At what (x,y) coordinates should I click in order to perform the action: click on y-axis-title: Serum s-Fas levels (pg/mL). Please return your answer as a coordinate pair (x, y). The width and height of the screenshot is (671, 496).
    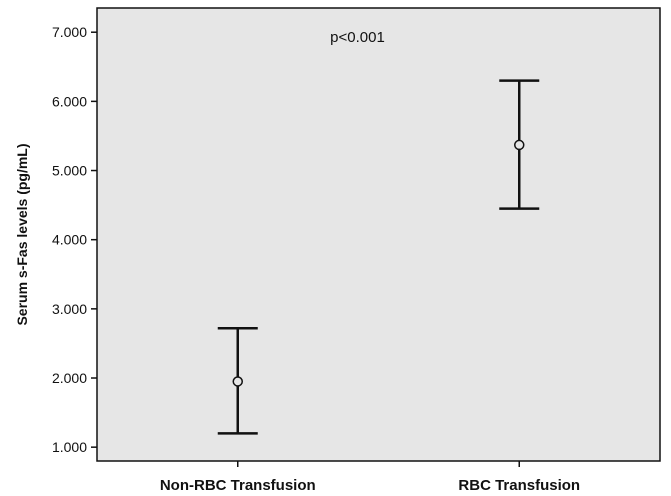
    Looking at the image, I should click on (22, 234).